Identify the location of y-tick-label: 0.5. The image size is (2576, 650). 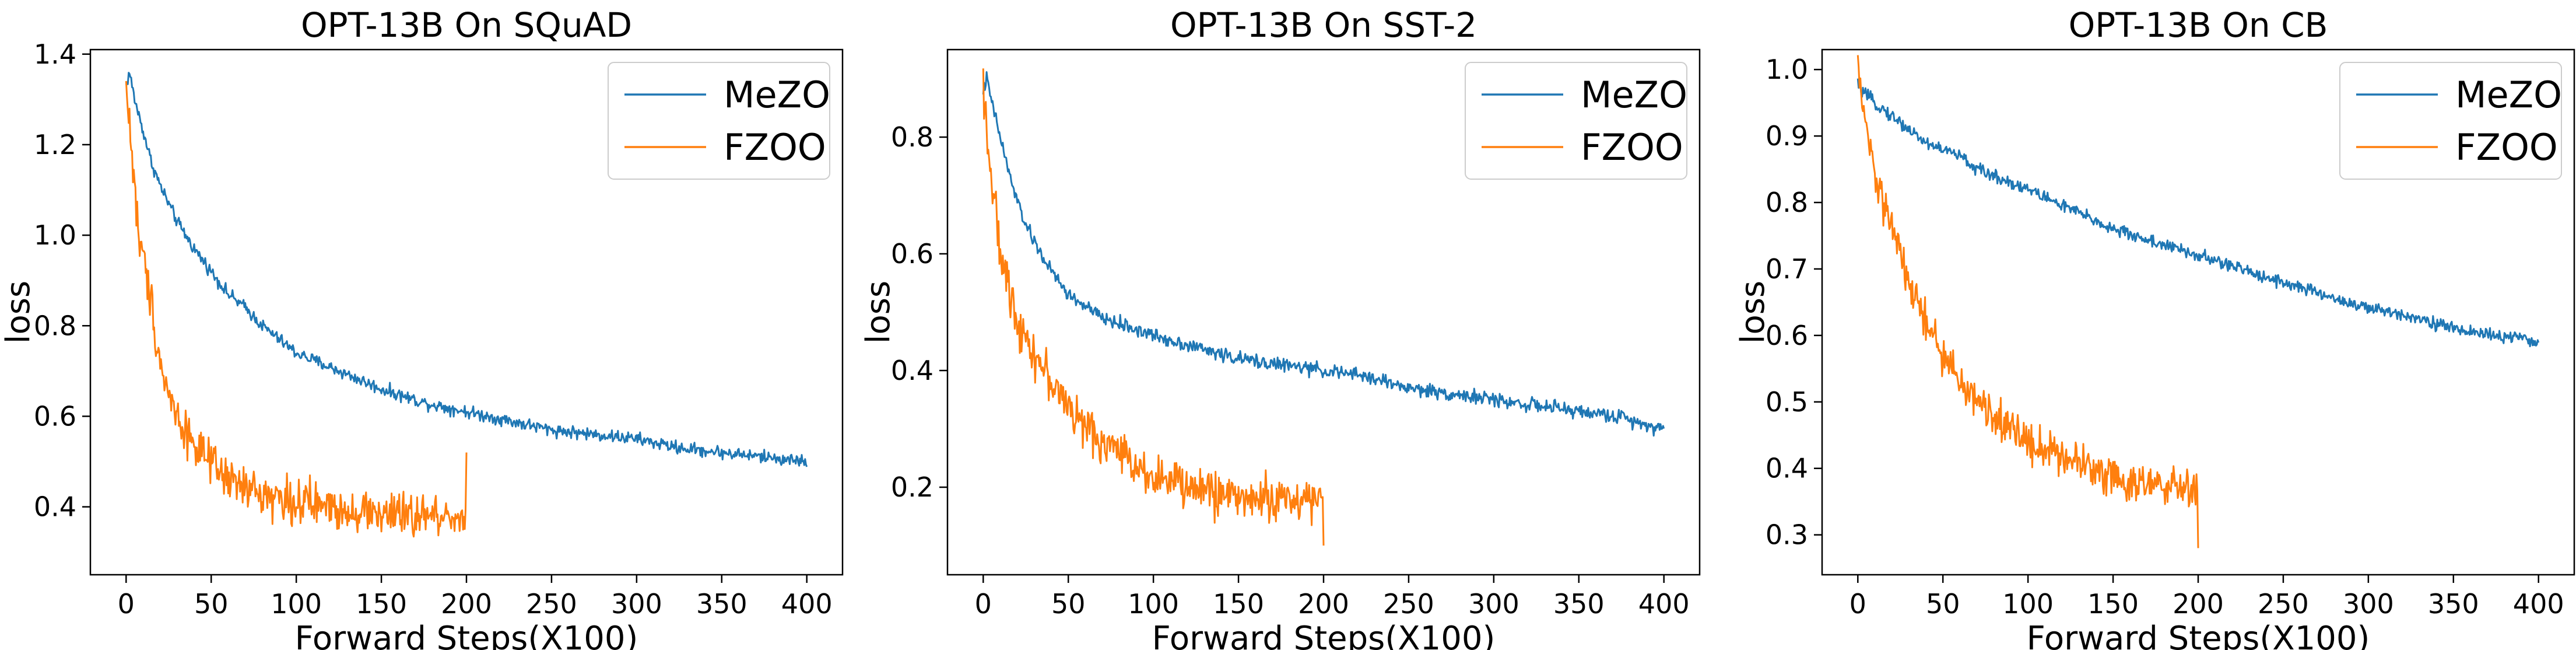
(1787, 402).